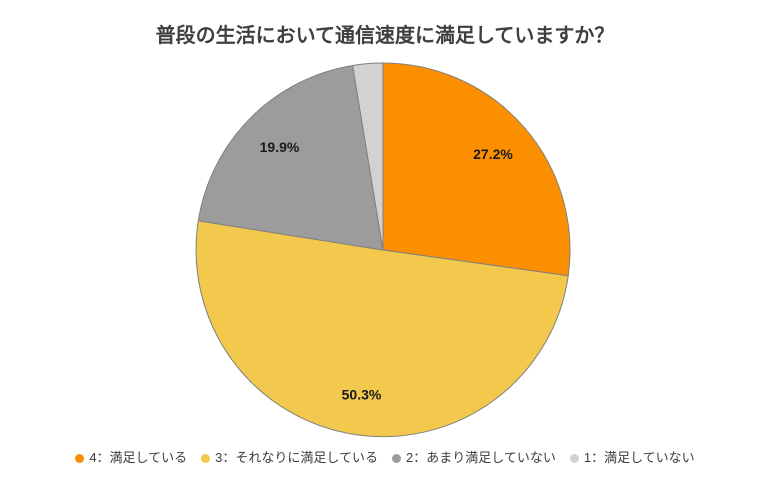 The height and width of the screenshot is (489, 770). I want to click on pie-slice-value-label-1: 50.3%, so click(362, 394).